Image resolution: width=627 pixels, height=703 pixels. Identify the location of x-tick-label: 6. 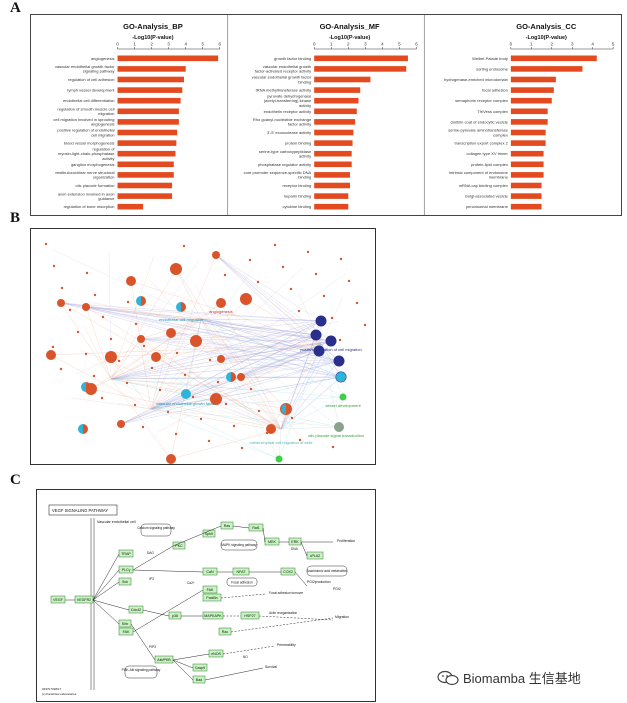
(416, 44).